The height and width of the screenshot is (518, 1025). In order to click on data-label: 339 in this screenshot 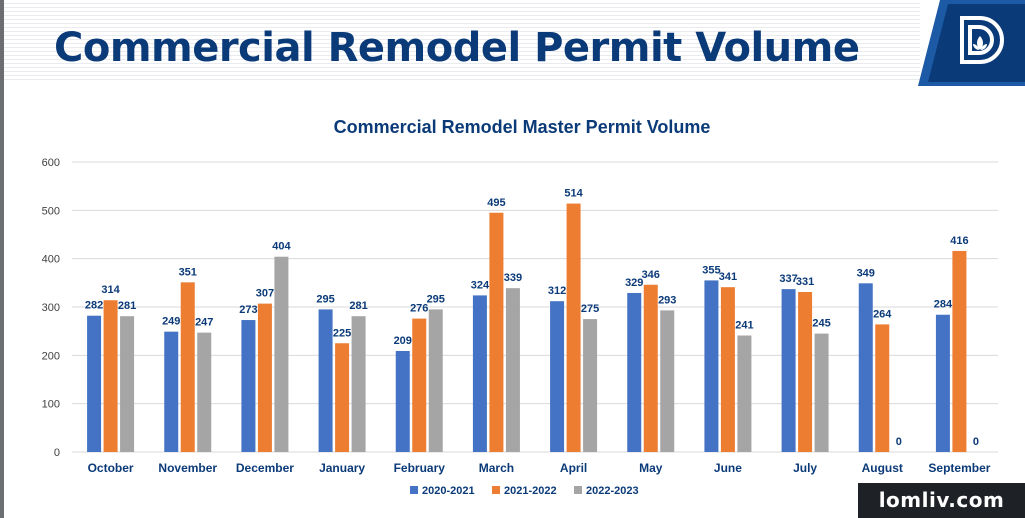, I will do `click(513, 278)`.